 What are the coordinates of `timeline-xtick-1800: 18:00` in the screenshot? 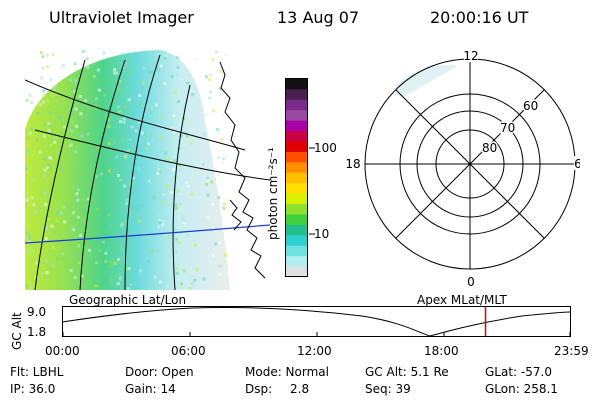 It's located at (441, 351).